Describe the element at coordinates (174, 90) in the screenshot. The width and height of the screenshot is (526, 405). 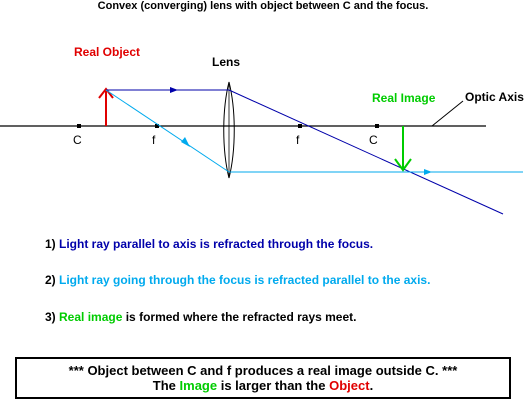
I see `ray-parallel-arrow` at that location.